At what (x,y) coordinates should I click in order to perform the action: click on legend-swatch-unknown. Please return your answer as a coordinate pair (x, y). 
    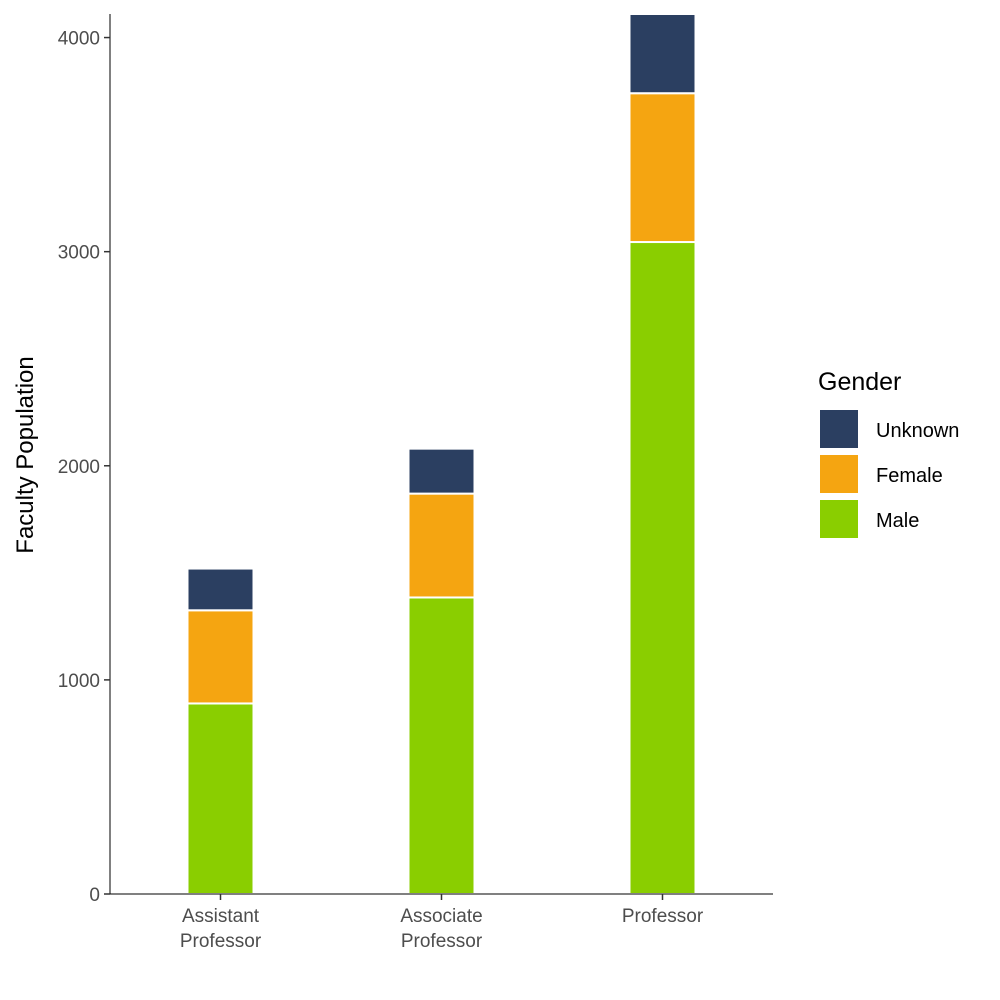
    Looking at the image, I should click on (839, 429).